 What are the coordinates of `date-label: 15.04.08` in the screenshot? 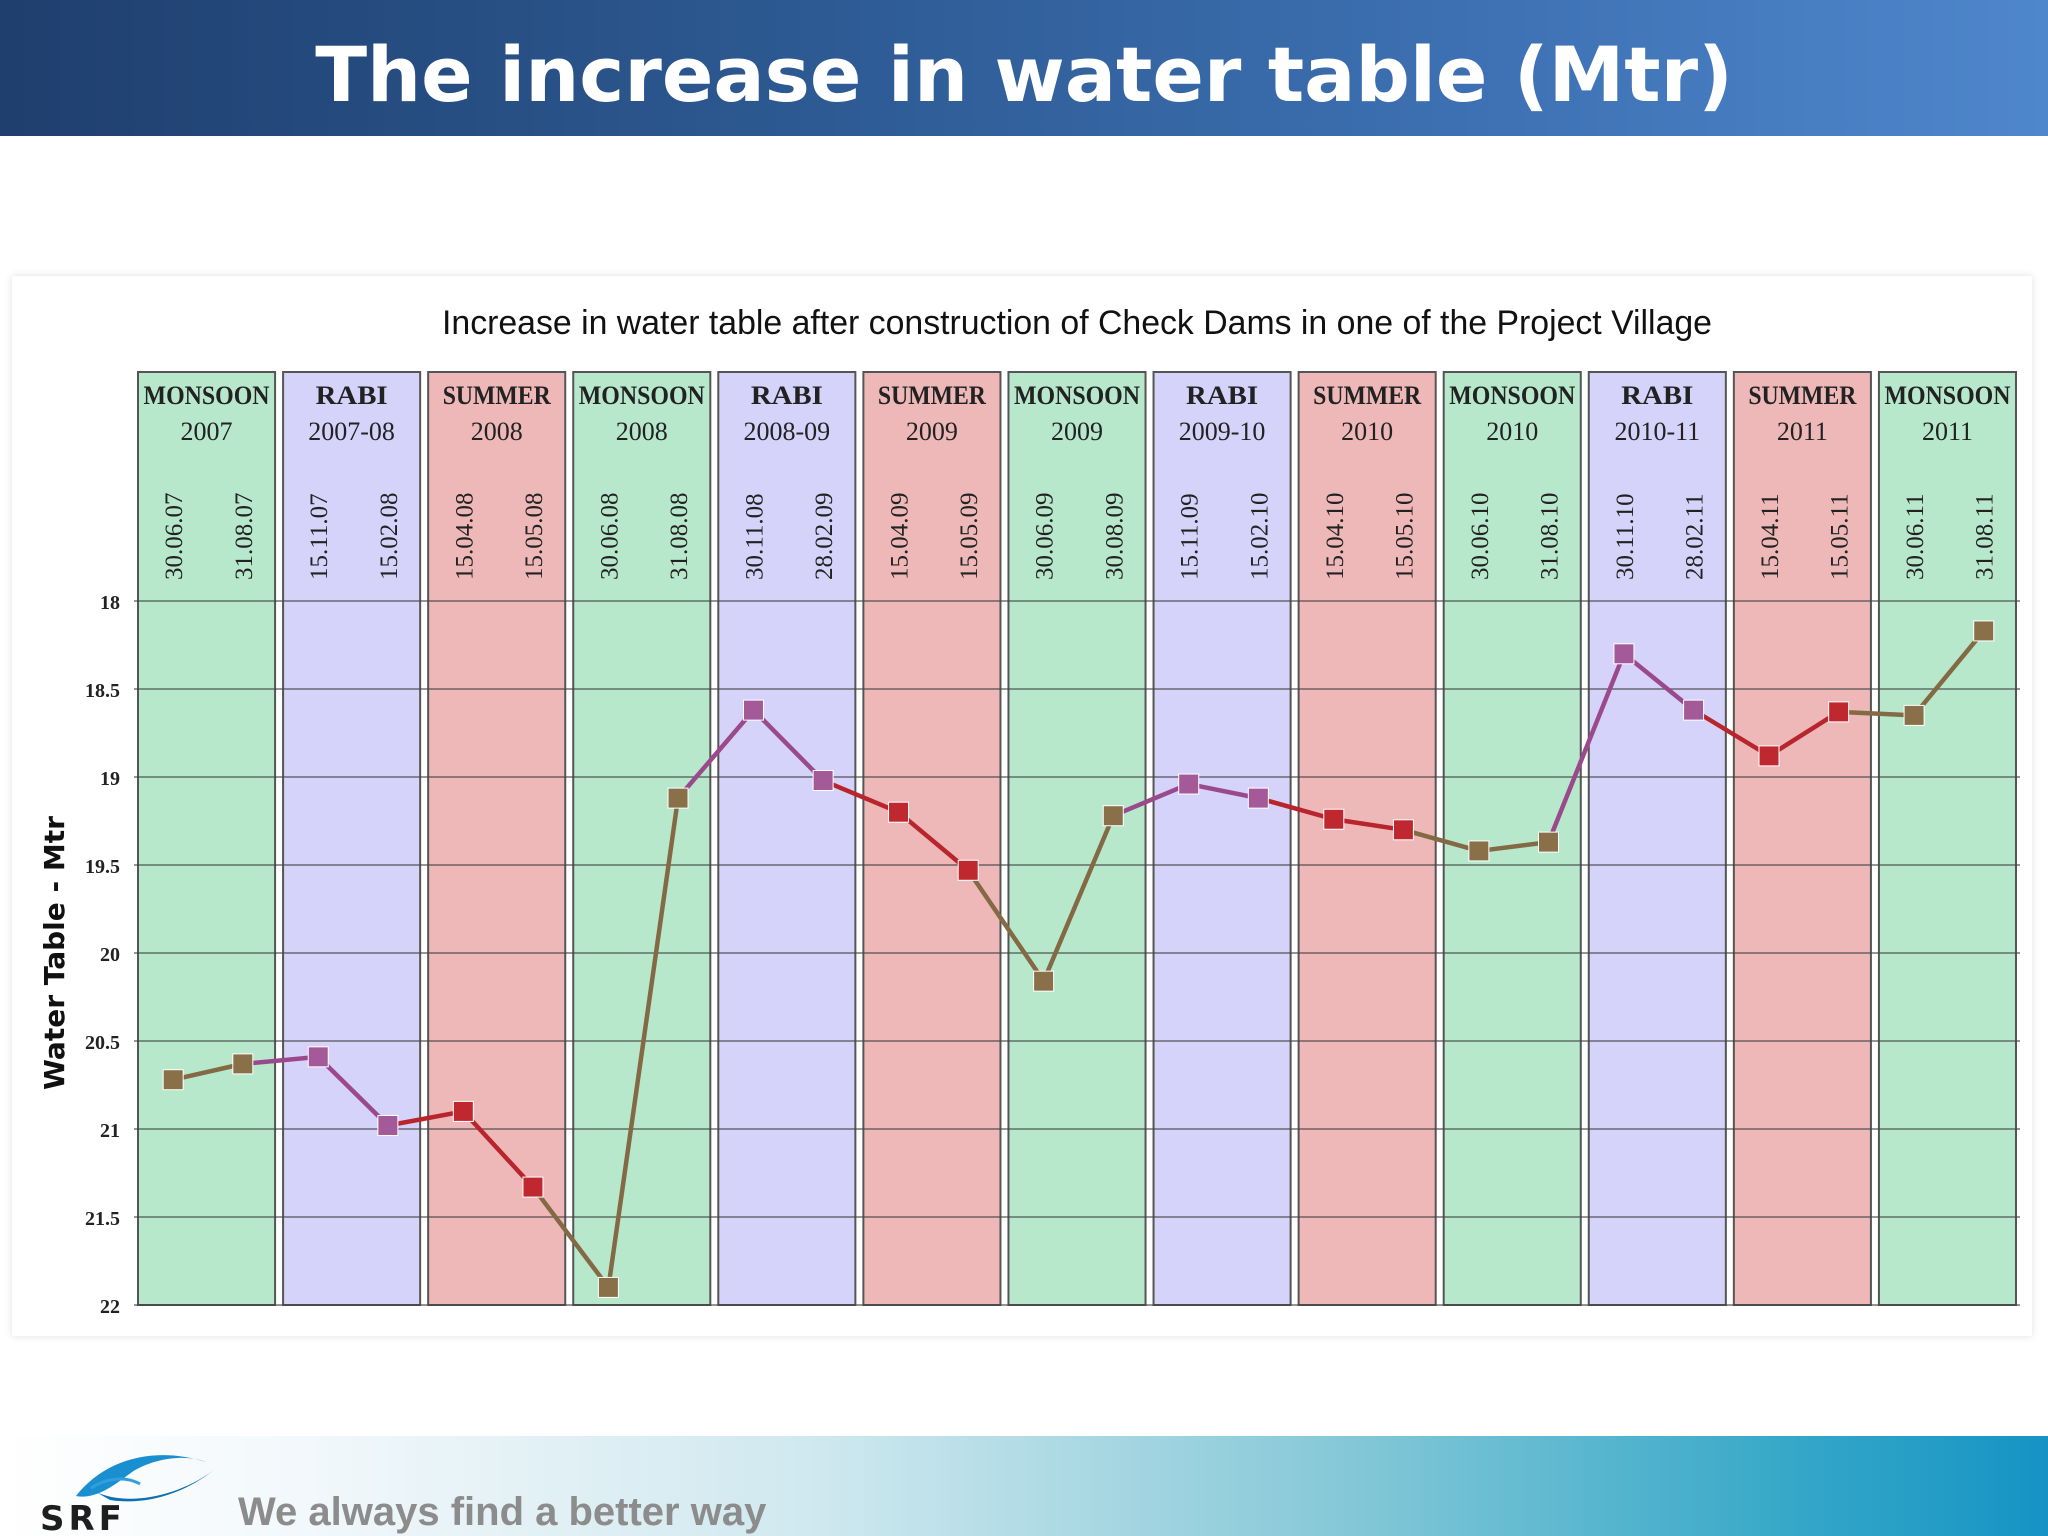 It's located at (464, 537).